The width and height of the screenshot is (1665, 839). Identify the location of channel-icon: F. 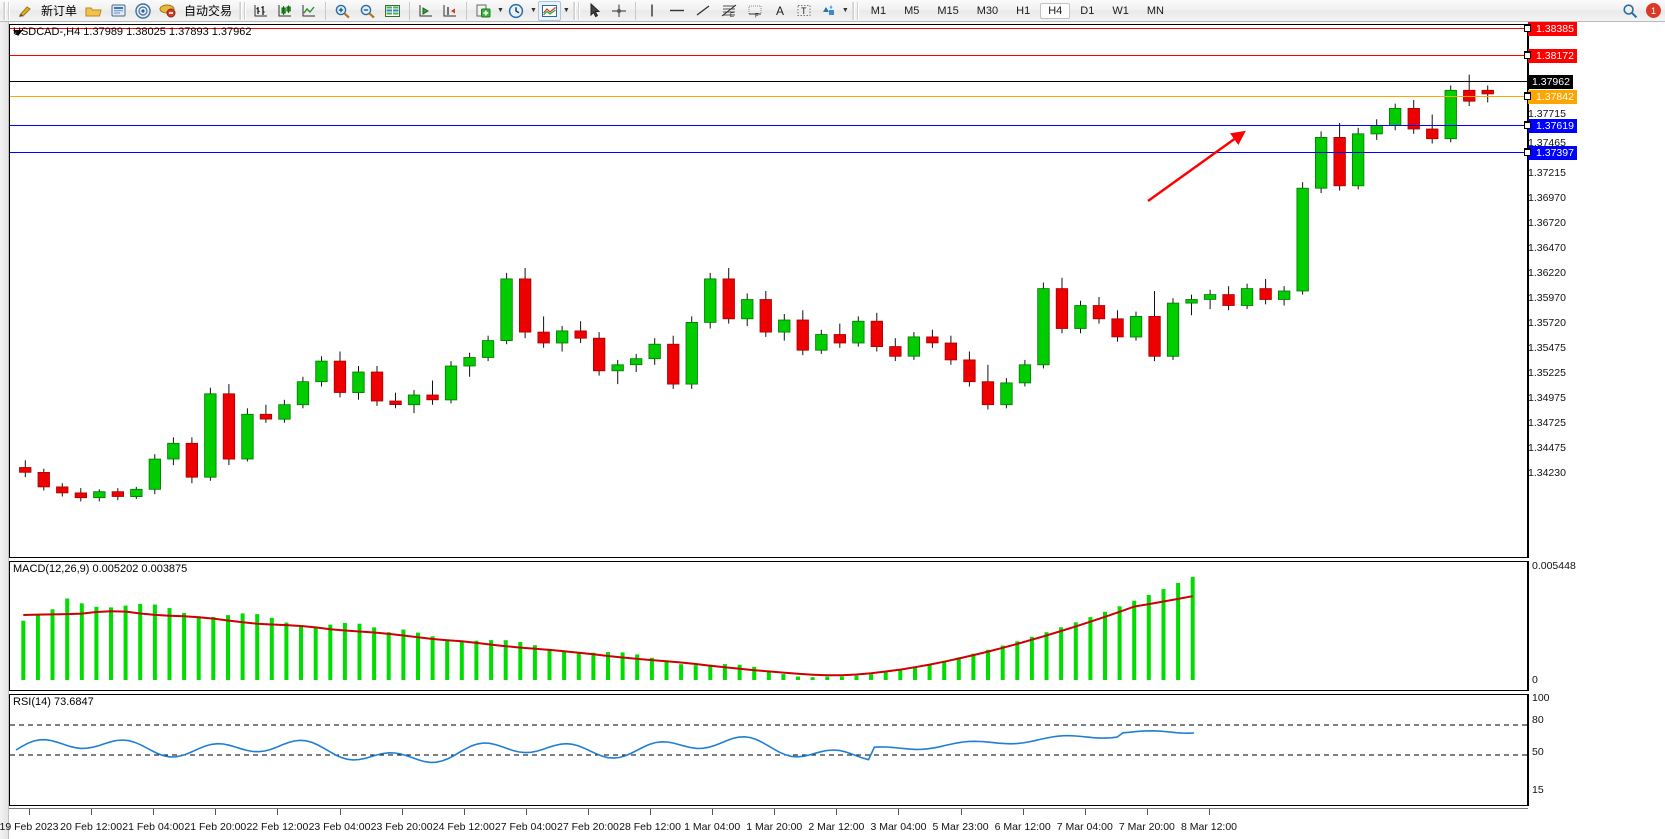
(755, 11).